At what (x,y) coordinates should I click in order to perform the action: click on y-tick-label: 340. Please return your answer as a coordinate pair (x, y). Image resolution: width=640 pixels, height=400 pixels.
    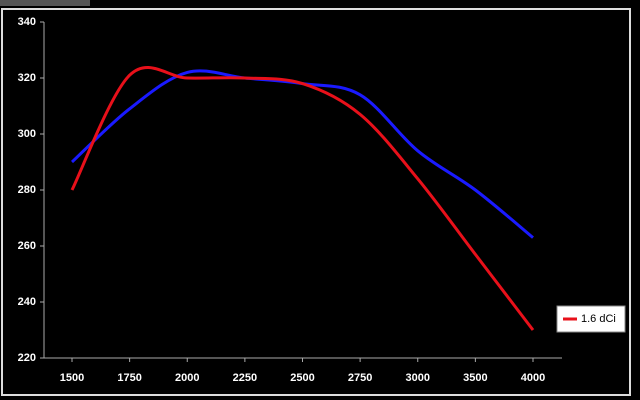
    Looking at the image, I should click on (27, 22).